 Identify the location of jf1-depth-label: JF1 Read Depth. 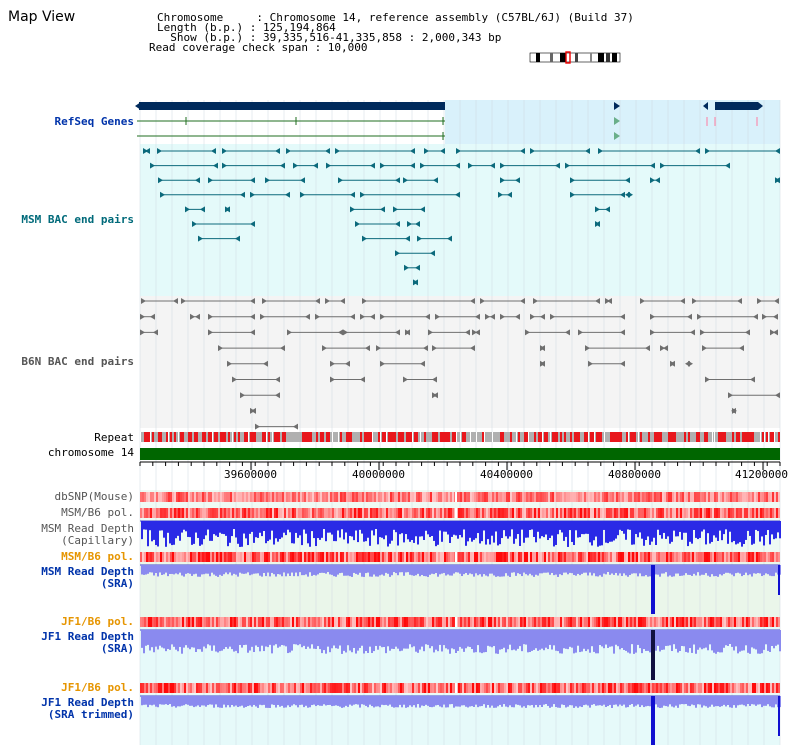
(87, 636).